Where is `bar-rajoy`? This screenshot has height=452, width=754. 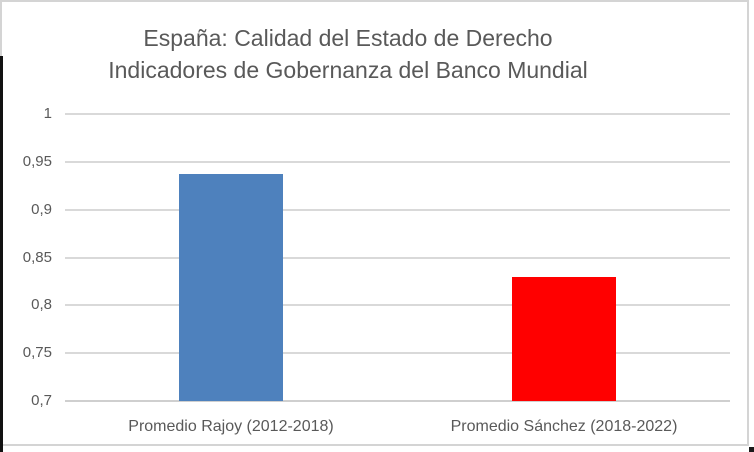 bar-rajoy is located at coordinates (231, 287).